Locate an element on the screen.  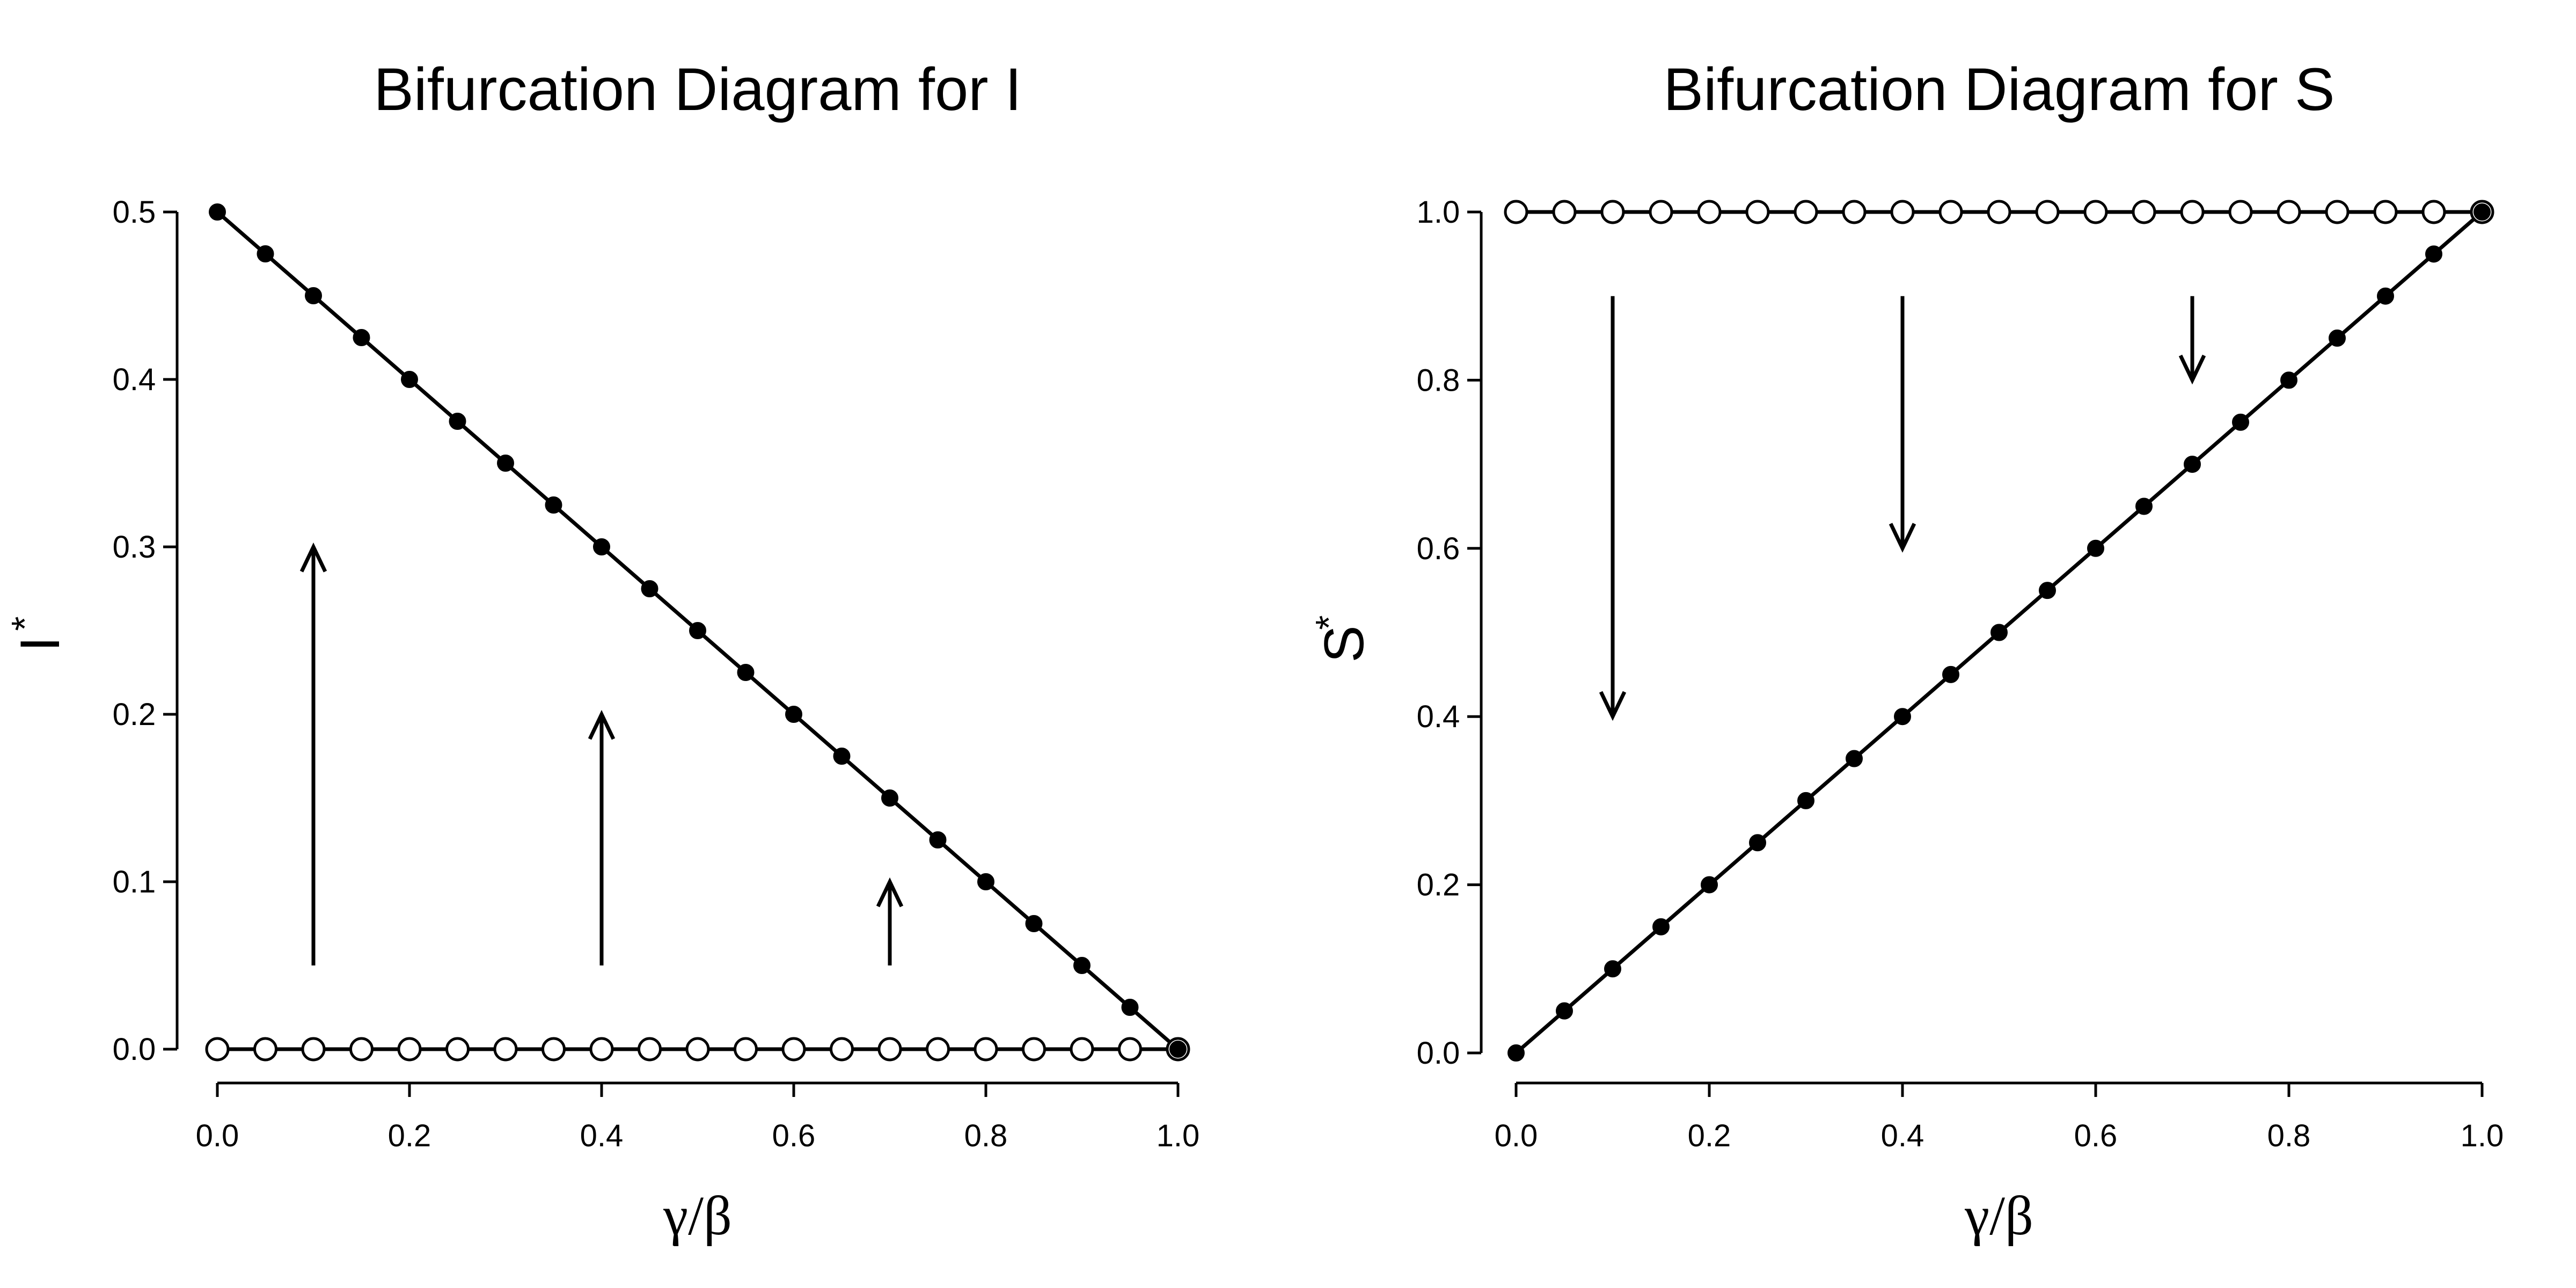
title-S: Bifurcation Diagram for S is located at coordinates (1998, 89).